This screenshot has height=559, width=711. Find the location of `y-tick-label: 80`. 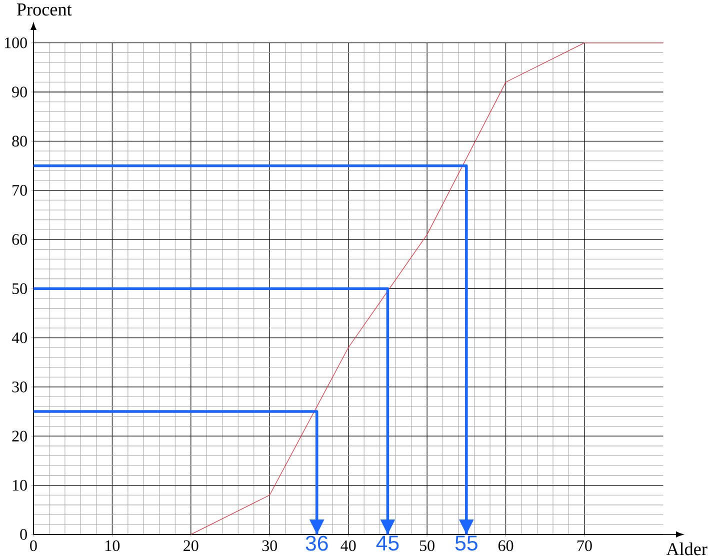

y-tick-label: 80 is located at coordinates (19, 141).